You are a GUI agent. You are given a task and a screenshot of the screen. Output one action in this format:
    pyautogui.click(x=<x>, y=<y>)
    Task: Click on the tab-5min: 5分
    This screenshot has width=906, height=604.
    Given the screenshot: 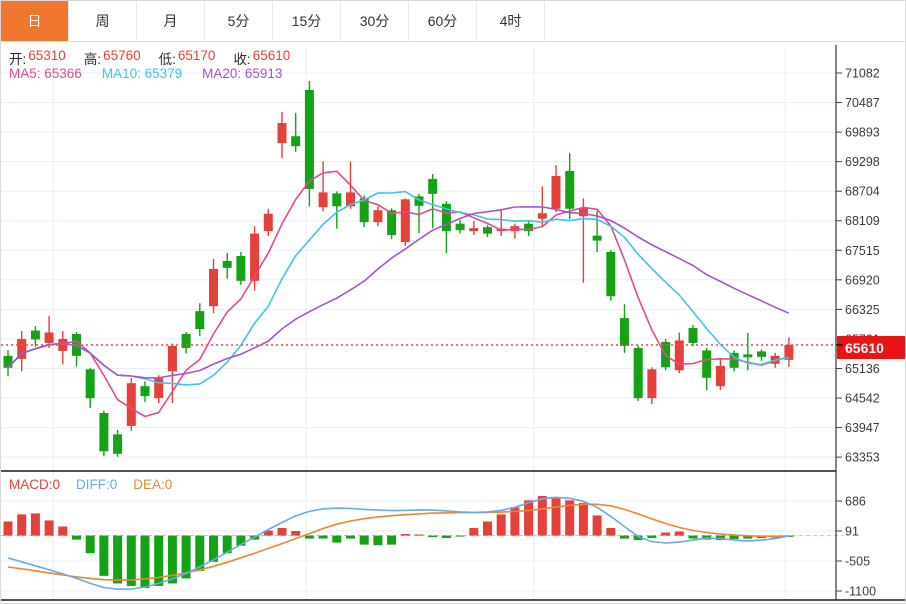 What is the action you would take?
    pyautogui.click(x=239, y=21)
    